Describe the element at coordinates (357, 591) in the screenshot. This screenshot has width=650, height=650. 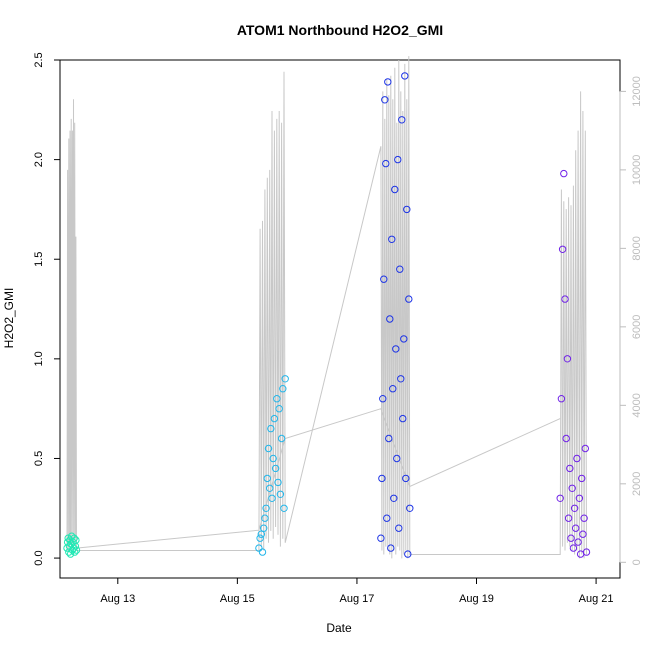
I see `x-axis: Aug 13 Aug 15 Aug 17 Aug 19 Aug 21` at that location.